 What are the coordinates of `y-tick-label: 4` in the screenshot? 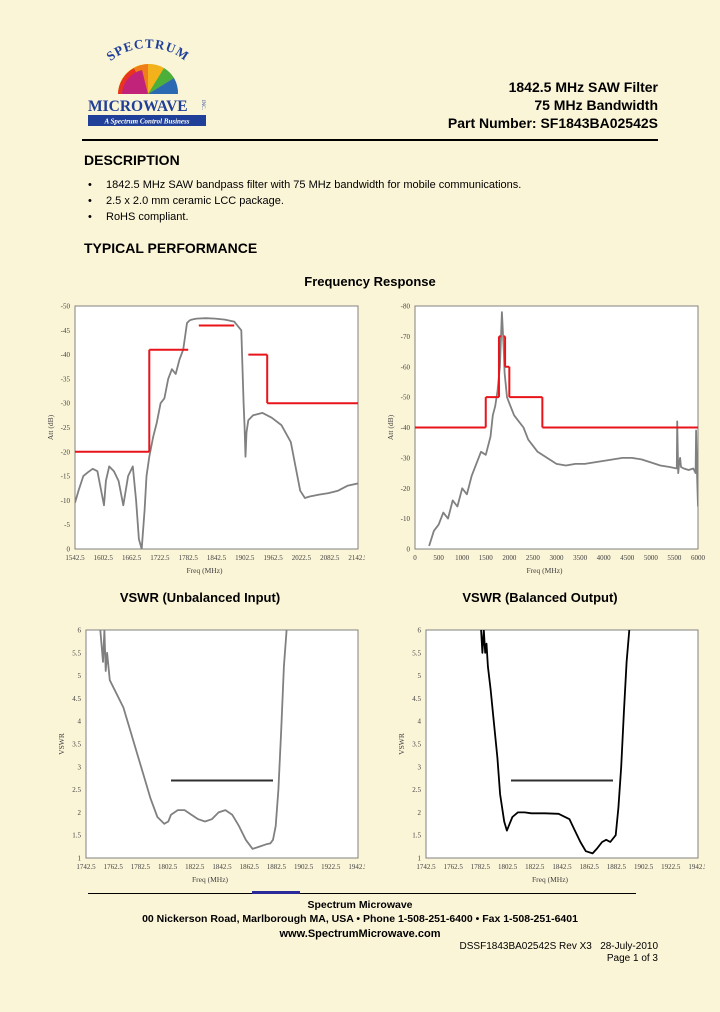 It's located at (420, 722).